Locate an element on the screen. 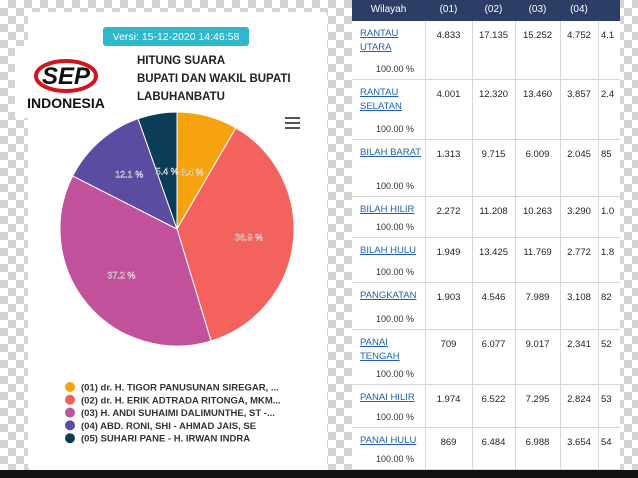 Image resolution: width=638 pixels, height=478 pixels. chart-title: LABUHANBATU is located at coordinates (181, 97).